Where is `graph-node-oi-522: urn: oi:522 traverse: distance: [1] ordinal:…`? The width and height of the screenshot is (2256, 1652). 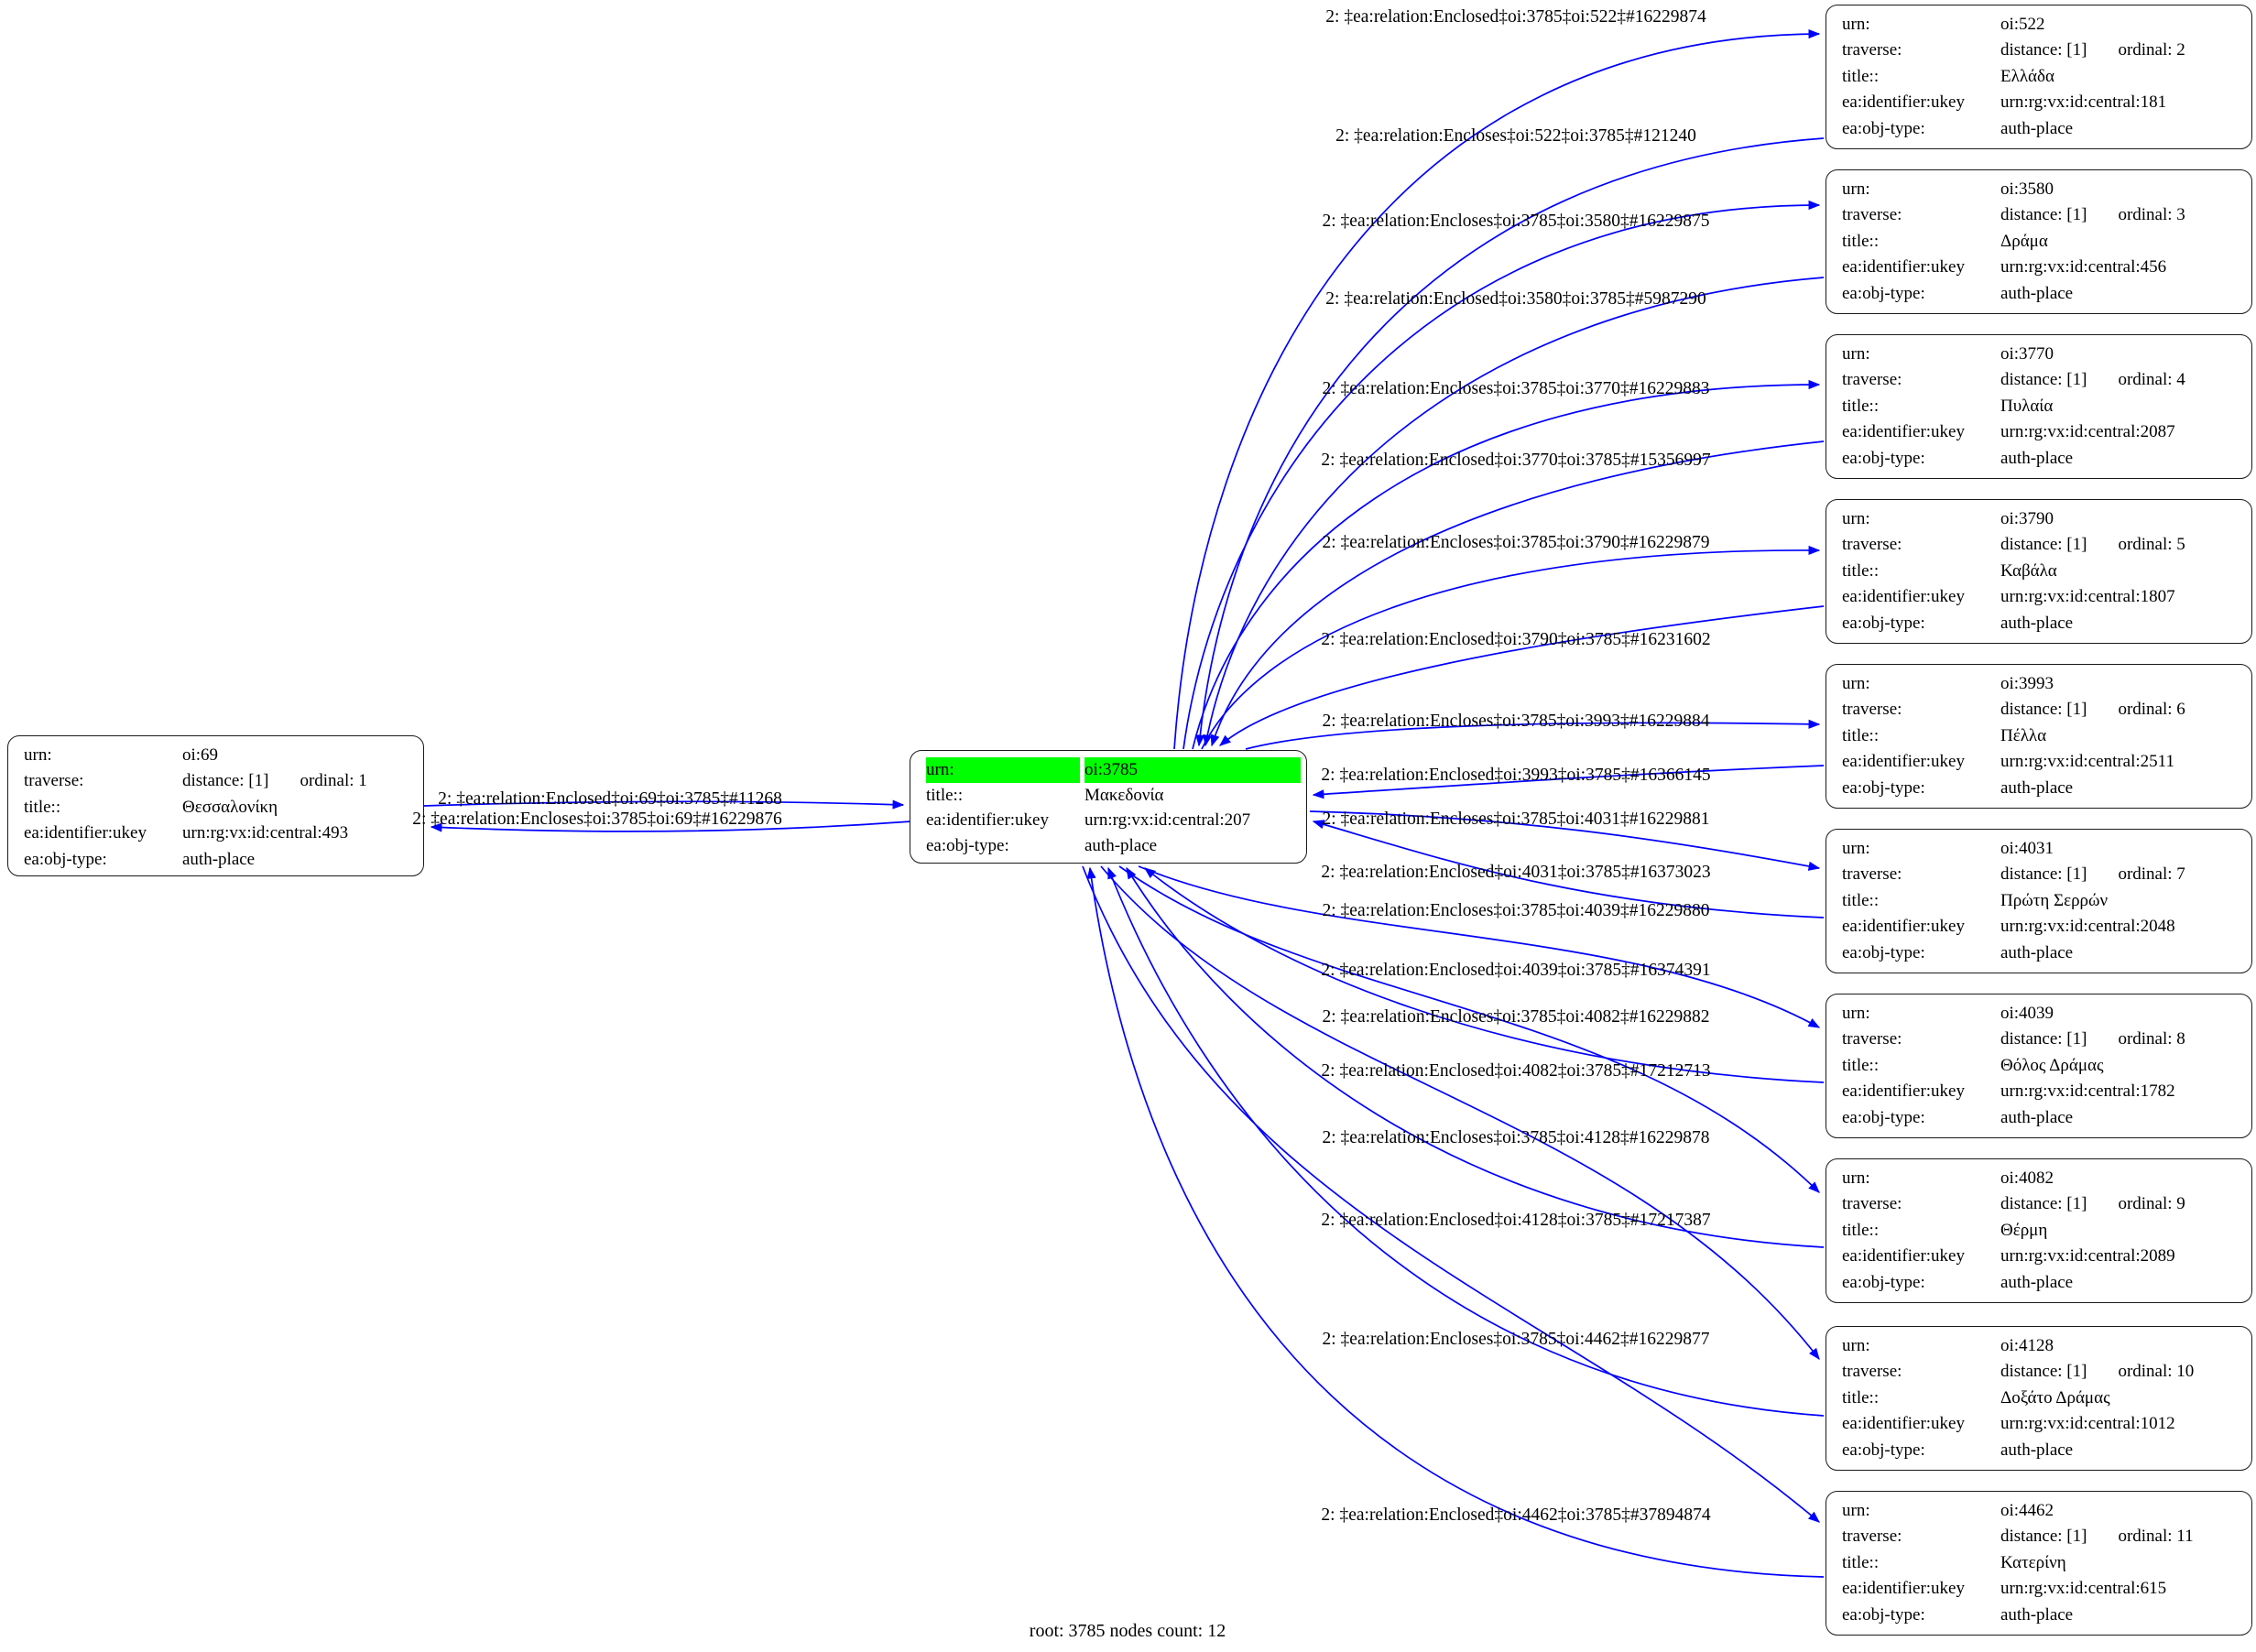
graph-node-oi-522: urn: oi:522 traverse: distance: [1] ordinal:… is located at coordinates (2039, 77).